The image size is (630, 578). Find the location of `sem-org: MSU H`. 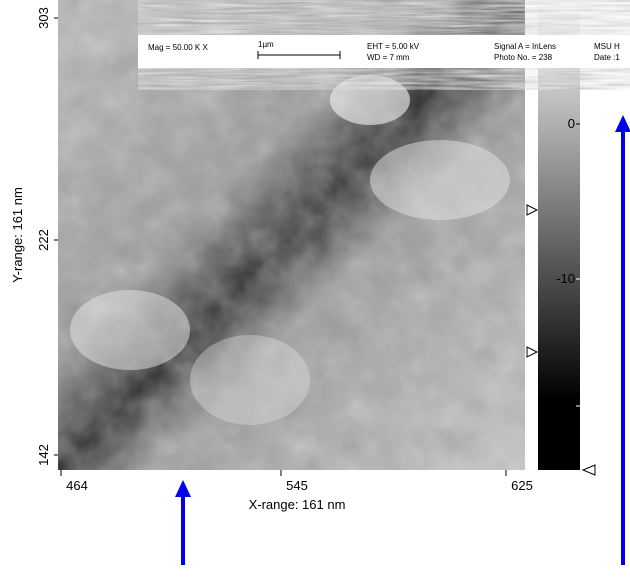

sem-org: MSU H is located at coordinates (607, 46).